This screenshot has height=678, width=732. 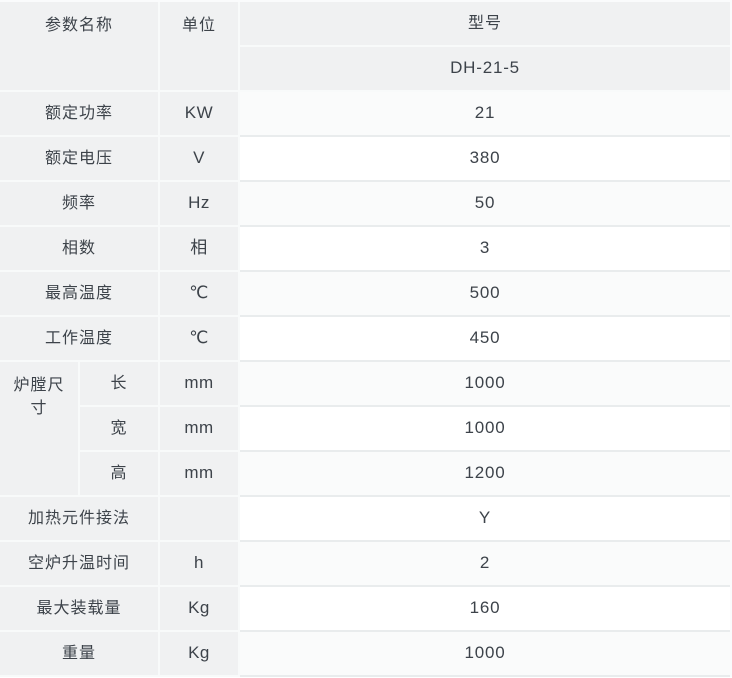 I want to click on row-value: 50, so click(x=485, y=204).